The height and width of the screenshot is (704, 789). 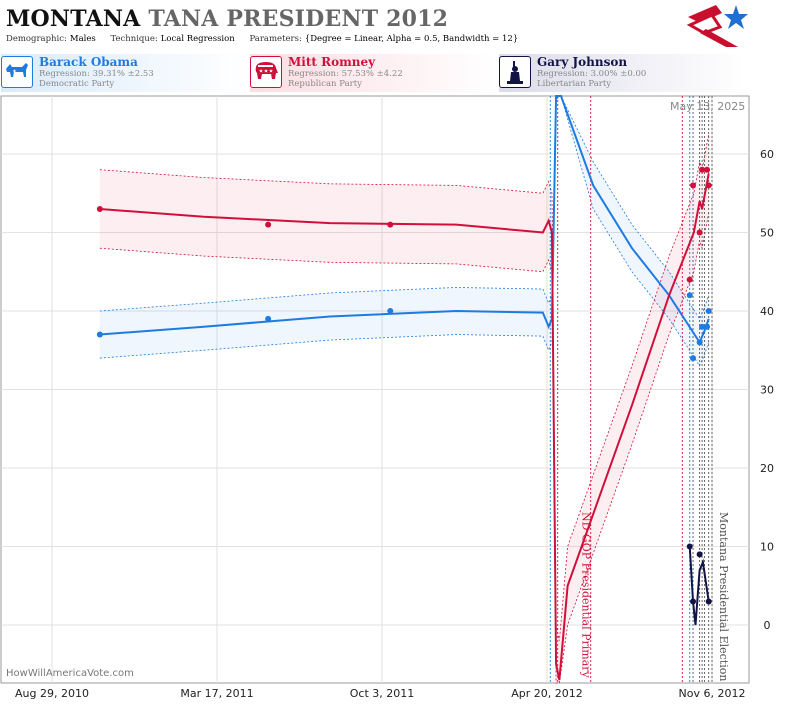 What do you see at coordinates (36, 39) in the screenshot?
I see `demographic-label: Demographic:` at bounding box center [36, 39].